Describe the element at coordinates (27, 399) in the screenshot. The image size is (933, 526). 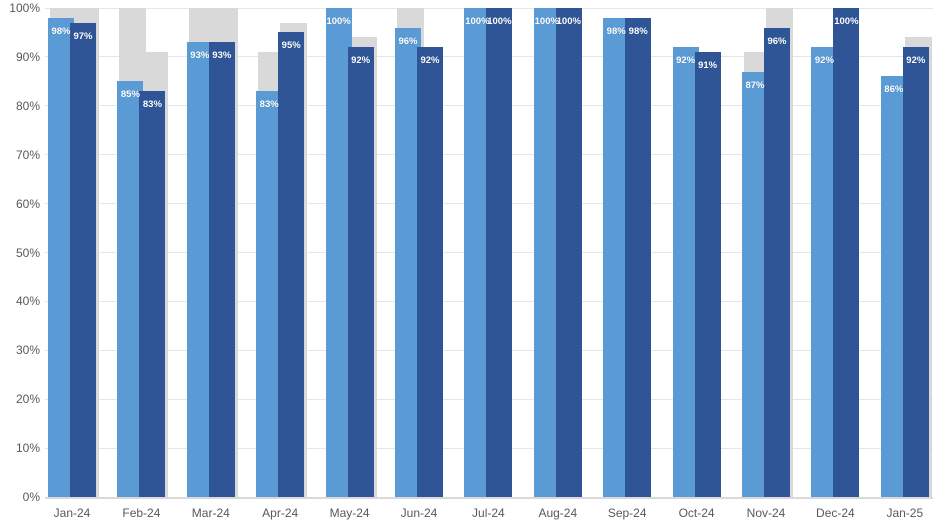
I see `y-axis-tick-label: 20%` at that location.